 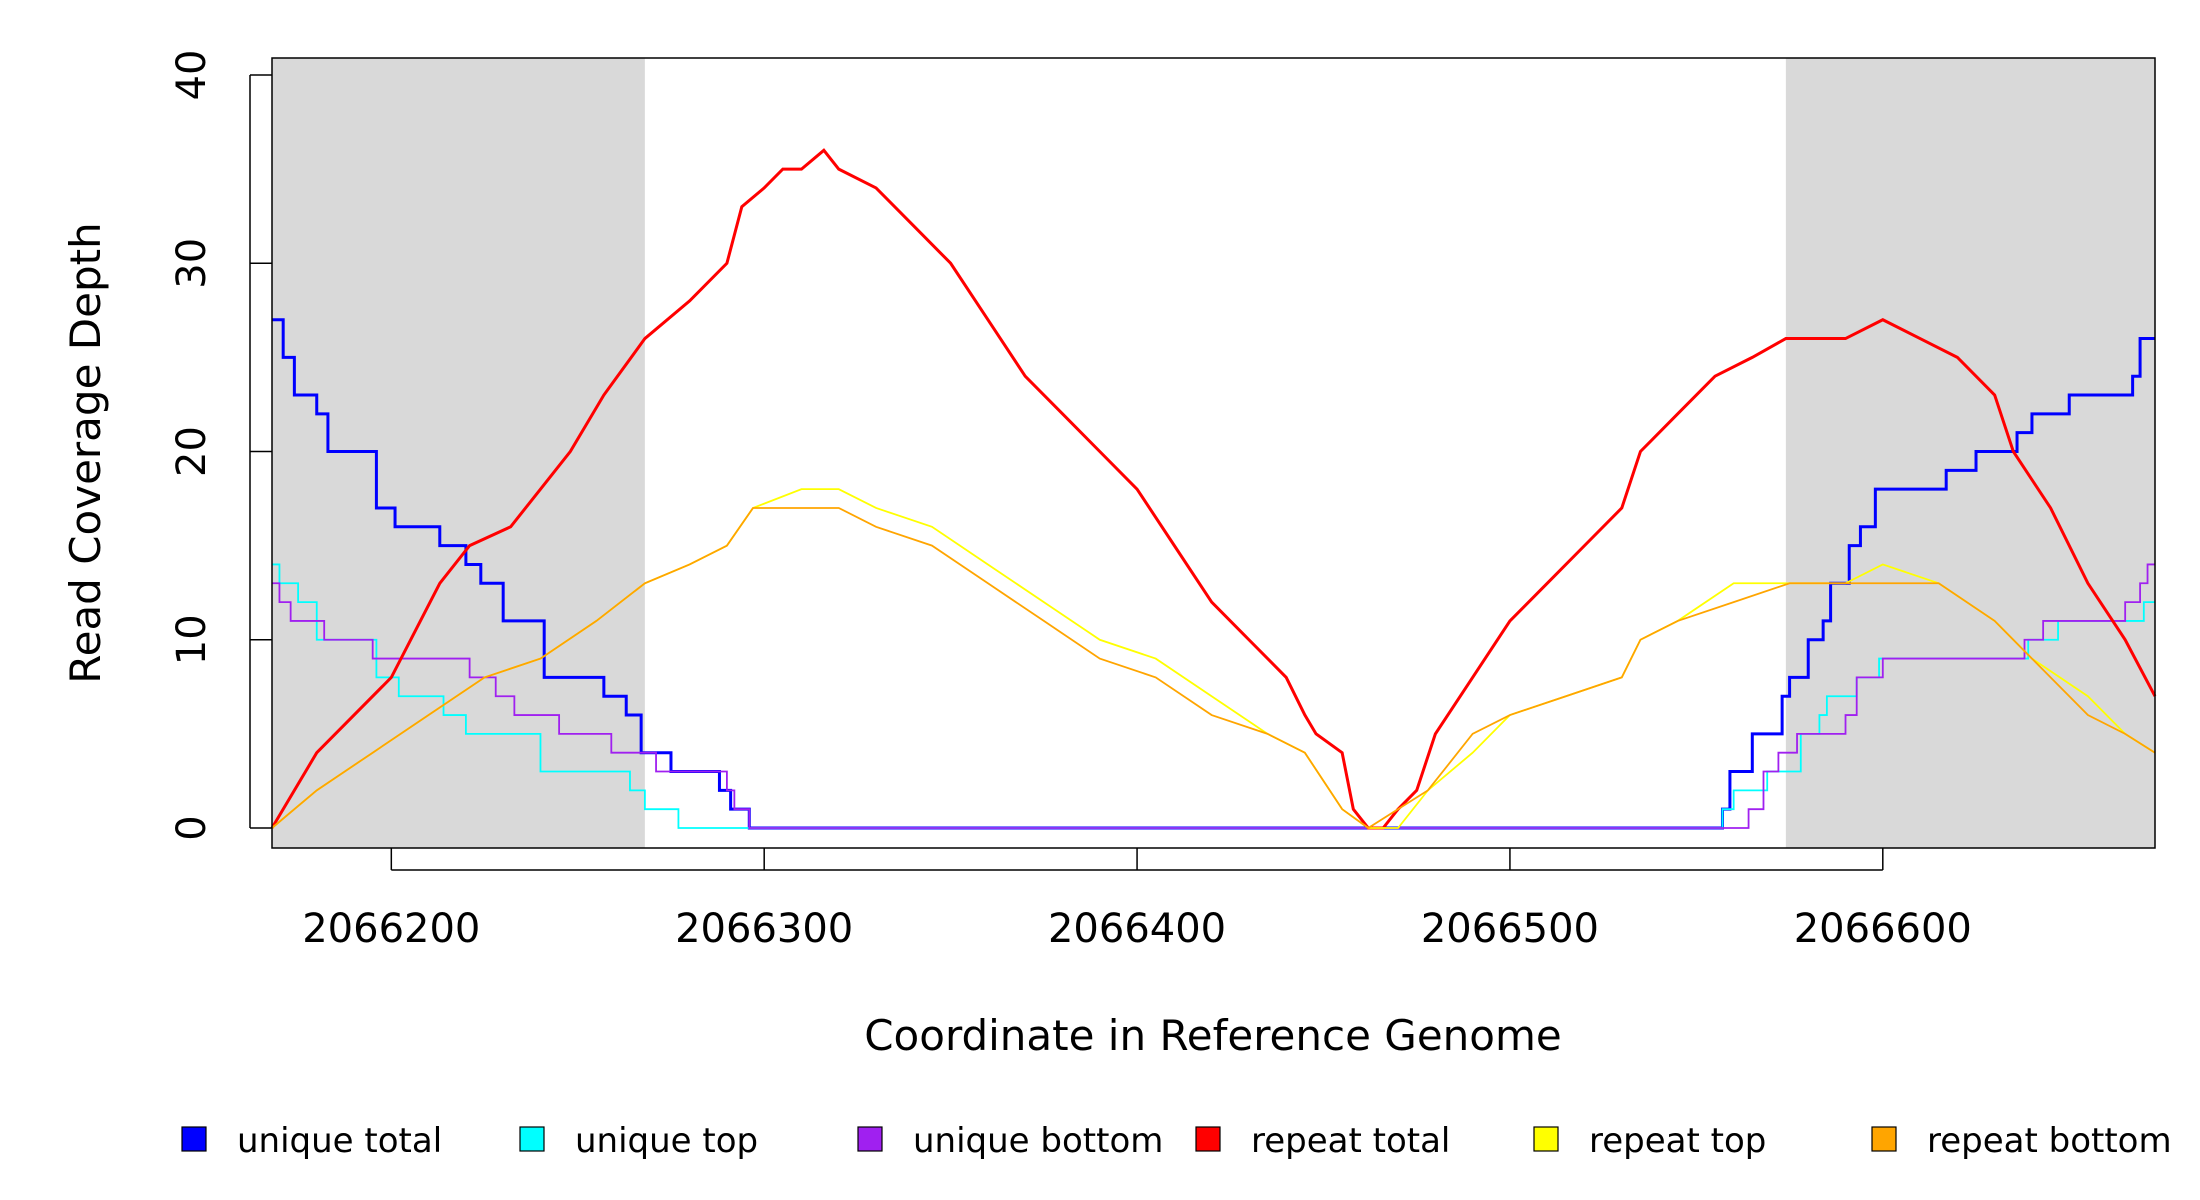 What do you see at coordinates (1546, 1139) in the screenshot?
I see `legend-swatch-repeat-top` at bounding box center [1546, 1139].